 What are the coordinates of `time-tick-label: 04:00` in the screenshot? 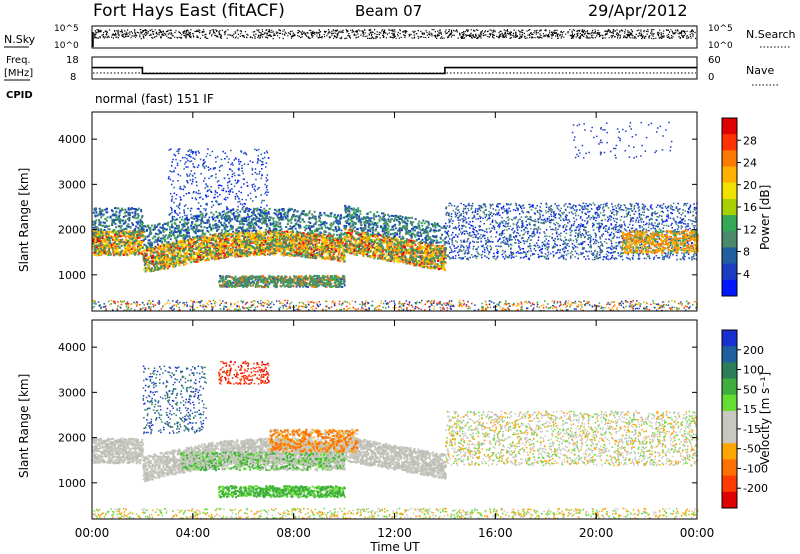 It's located at (193, 533).